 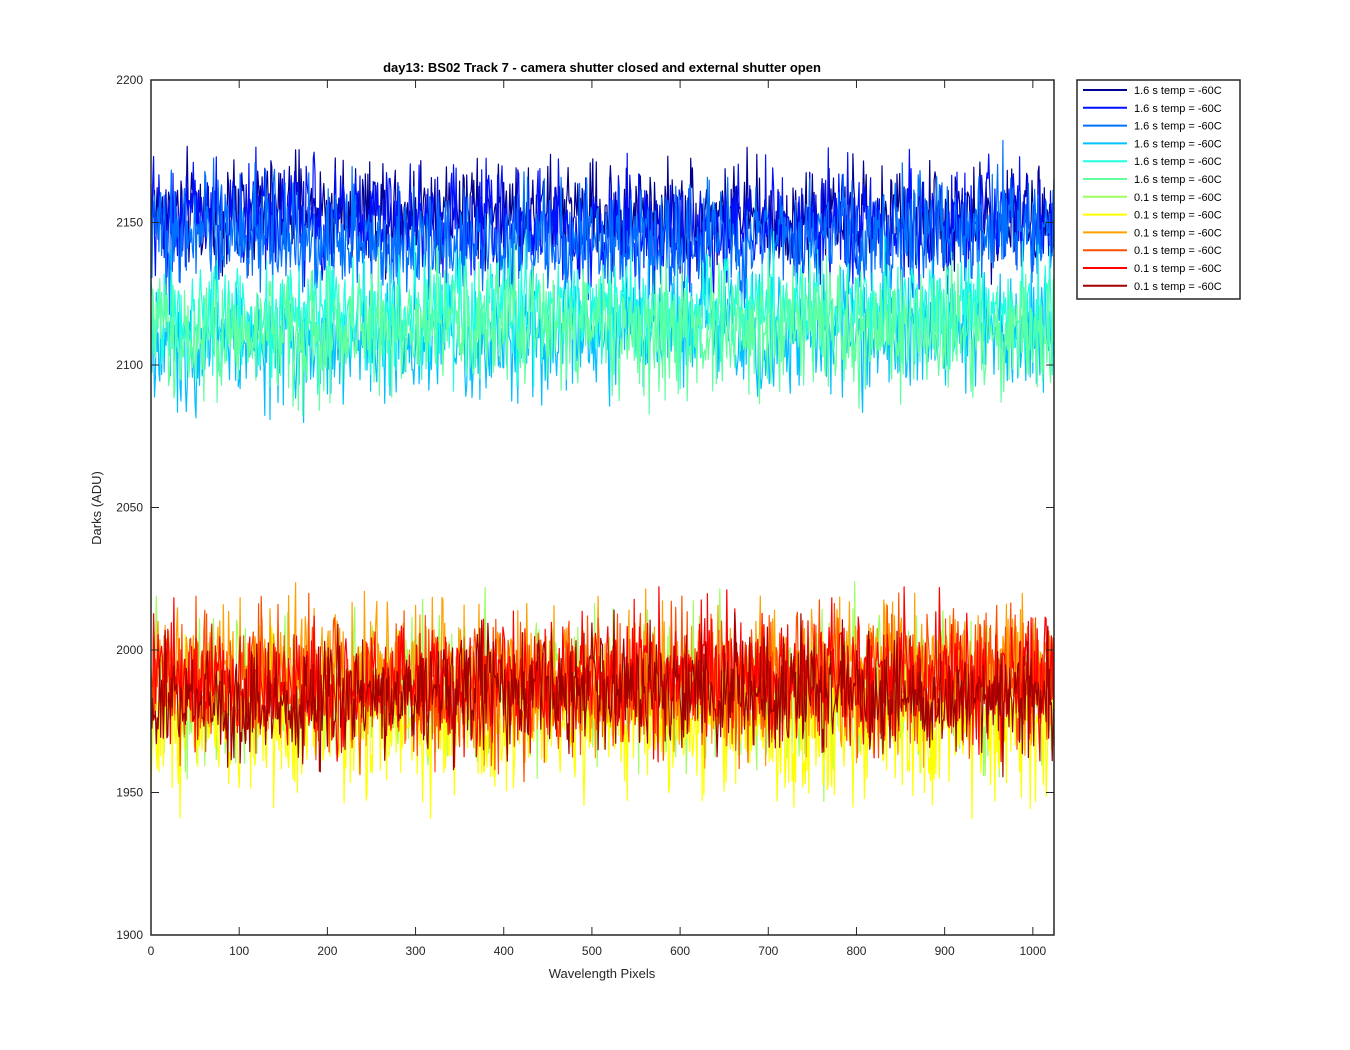 I want to click on x-tick-label: 600, so click(x=680, y=951).